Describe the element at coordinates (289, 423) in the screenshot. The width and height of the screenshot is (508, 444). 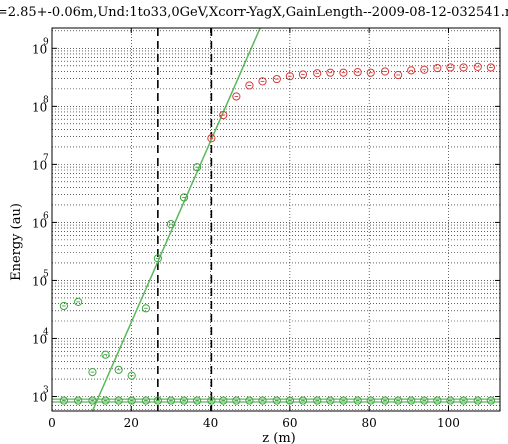
I see `x-tick-label: 60` at that location.